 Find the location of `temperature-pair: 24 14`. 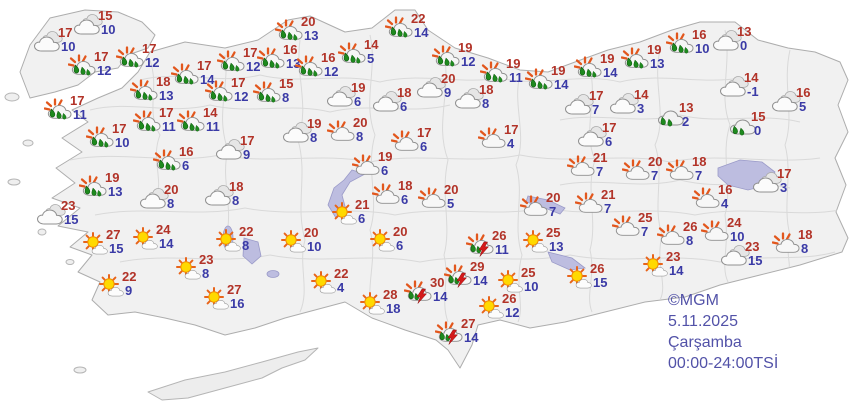

temperature-pair: 24 14 is located at coordinates (164, 237).